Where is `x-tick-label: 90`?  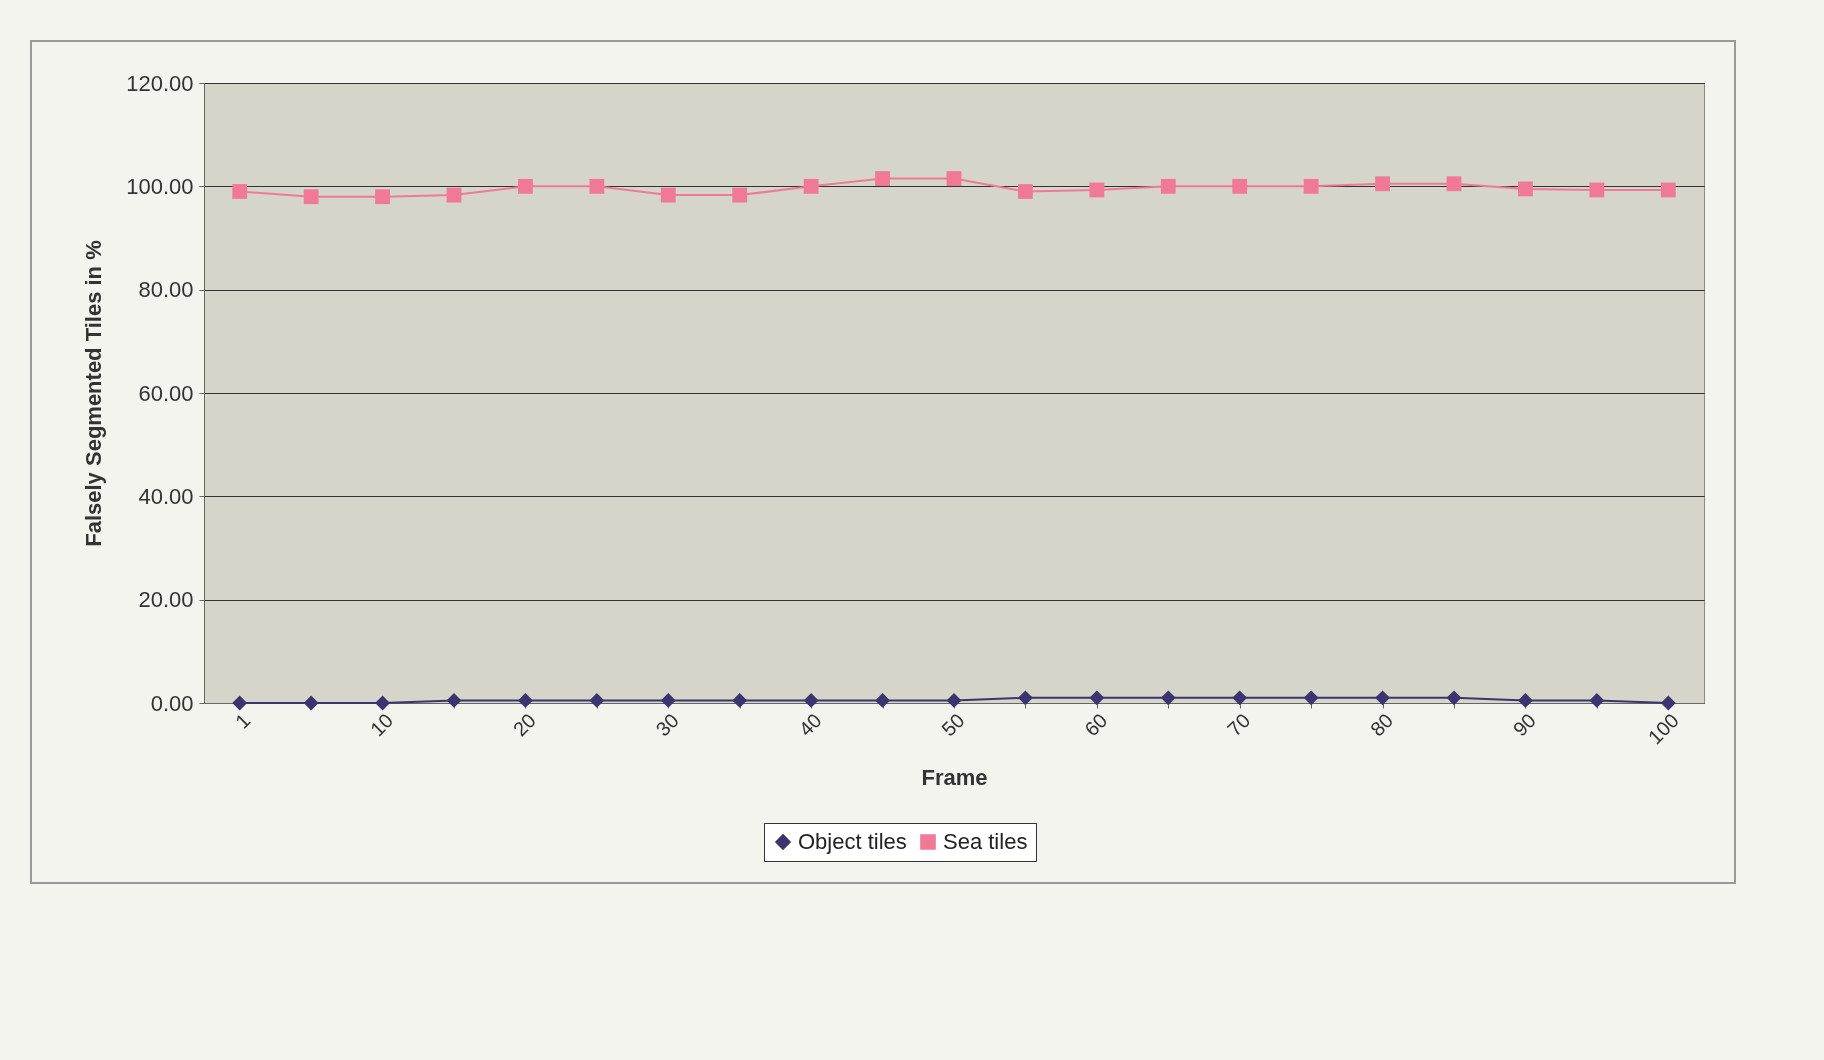
x-tick-label: 90 is located at coordinates (1524, 725).